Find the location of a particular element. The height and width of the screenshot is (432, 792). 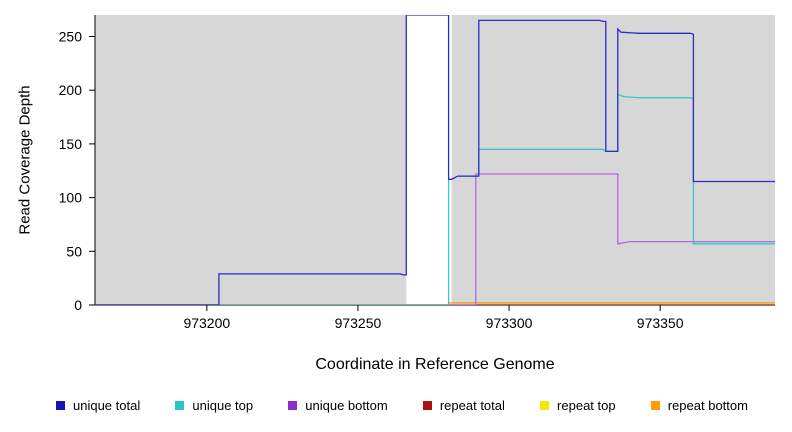

x-tick-label: 973200 is located at coordinates (206, 323).